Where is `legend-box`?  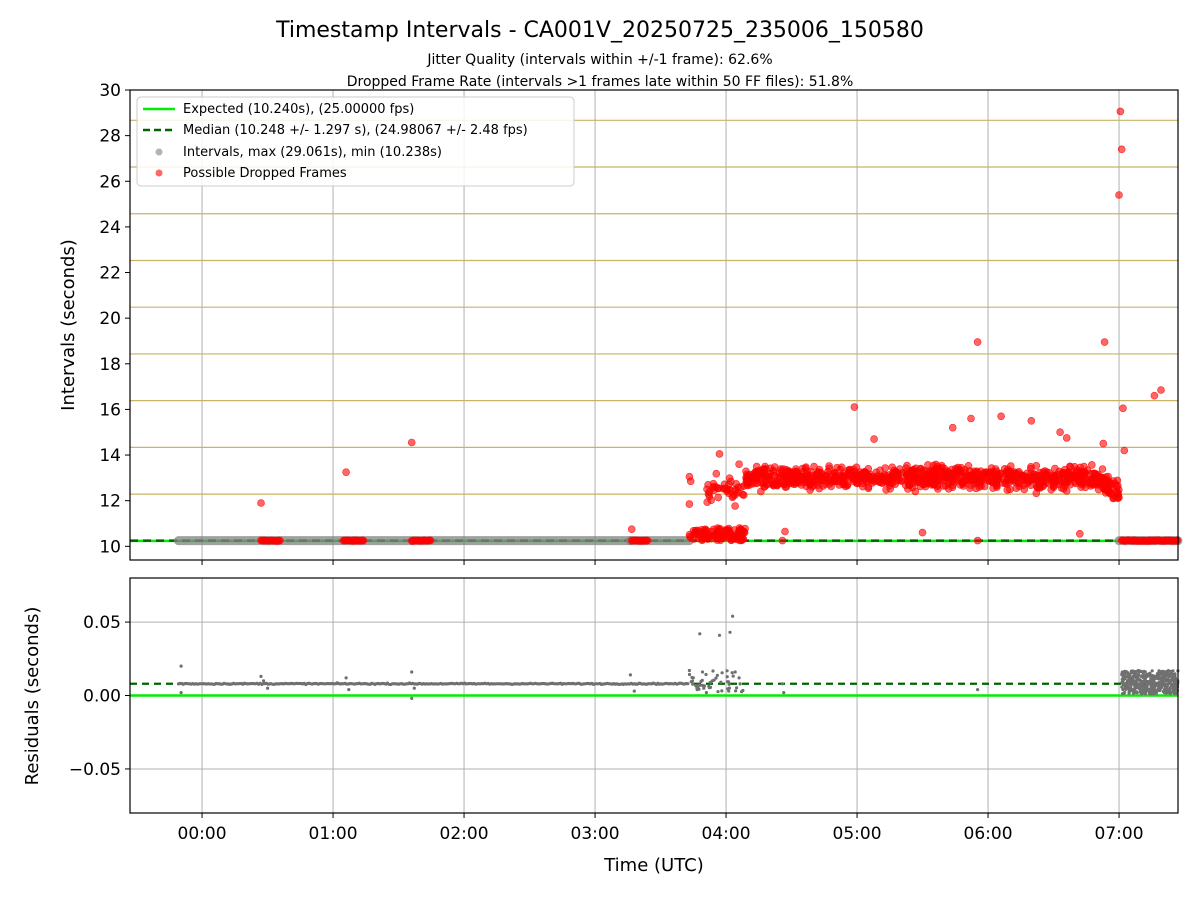
legend-box is located at coordinates (355, 141).